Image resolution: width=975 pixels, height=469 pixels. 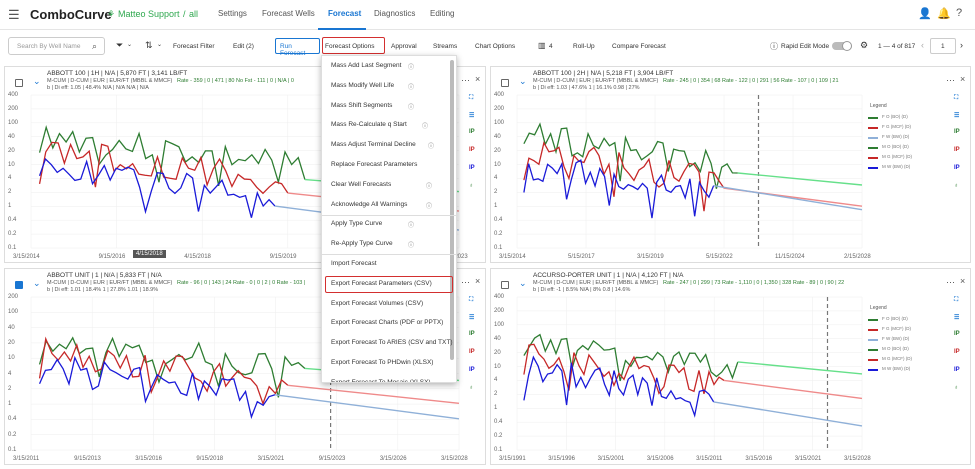 I want to click on menu-item-export-forecast-volumes: Export Forecast Volumes (CSV), so click(x=377, y=303).